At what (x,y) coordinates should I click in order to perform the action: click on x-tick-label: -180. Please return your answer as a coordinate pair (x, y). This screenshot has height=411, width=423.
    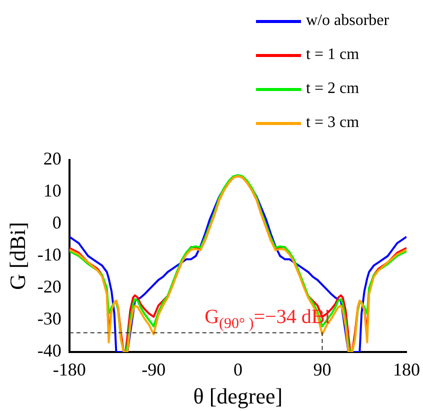
    Looking at the image, I should click on (69, 370).